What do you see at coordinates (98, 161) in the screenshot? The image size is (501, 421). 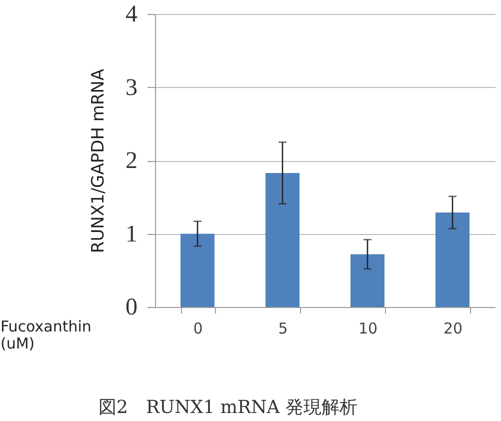 I see `y-axis-title: RUNX1/GAPDH mRNA` at bounding box center [98, 161].